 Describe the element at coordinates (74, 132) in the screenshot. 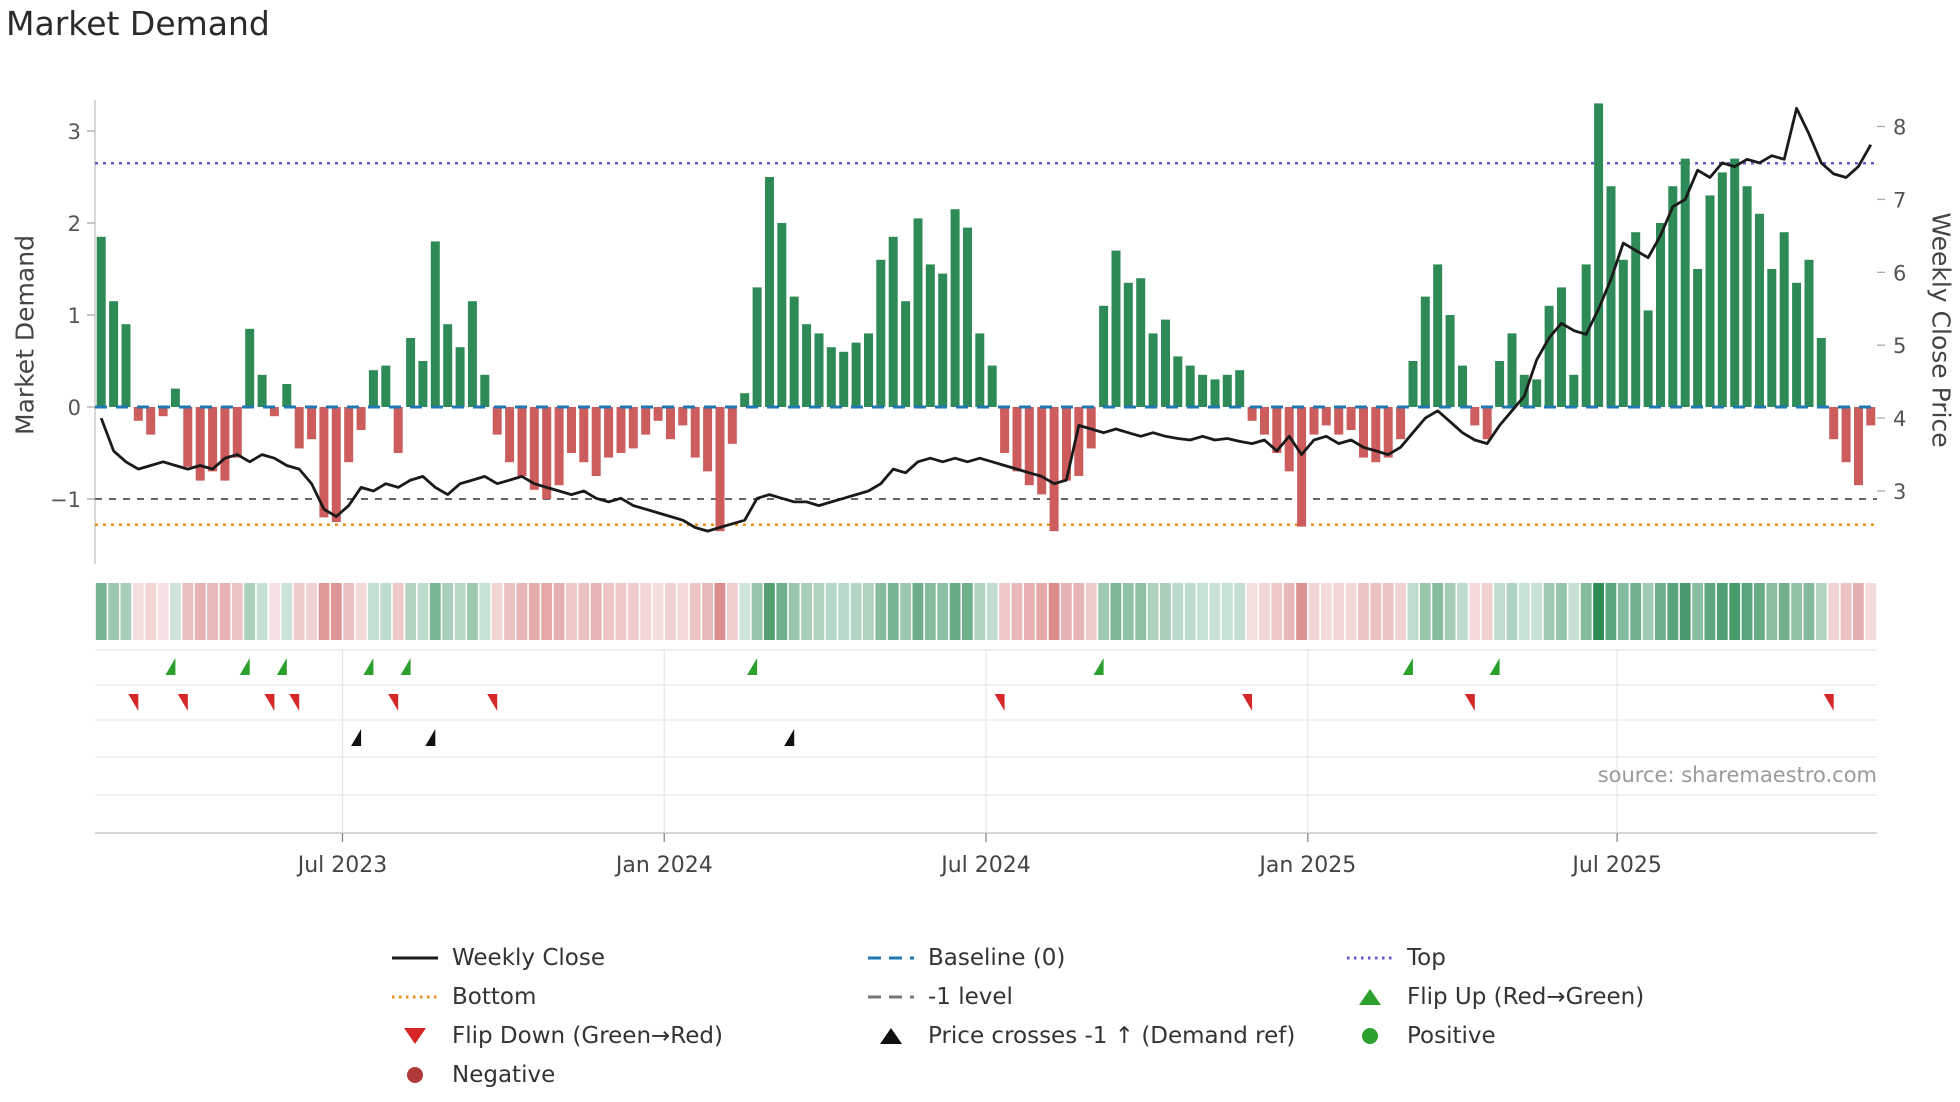

I see `left-tick-label: 3` at that location.